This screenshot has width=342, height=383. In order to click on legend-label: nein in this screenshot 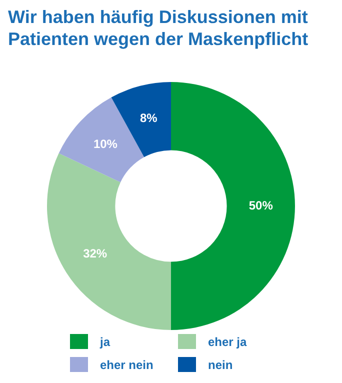, I will do `click(220, 364)`.